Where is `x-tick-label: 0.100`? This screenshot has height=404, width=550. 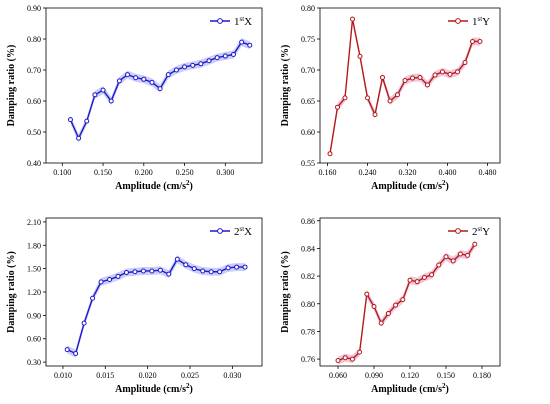 x-tick-label: 0.100 is located at coordinates (62, 172).